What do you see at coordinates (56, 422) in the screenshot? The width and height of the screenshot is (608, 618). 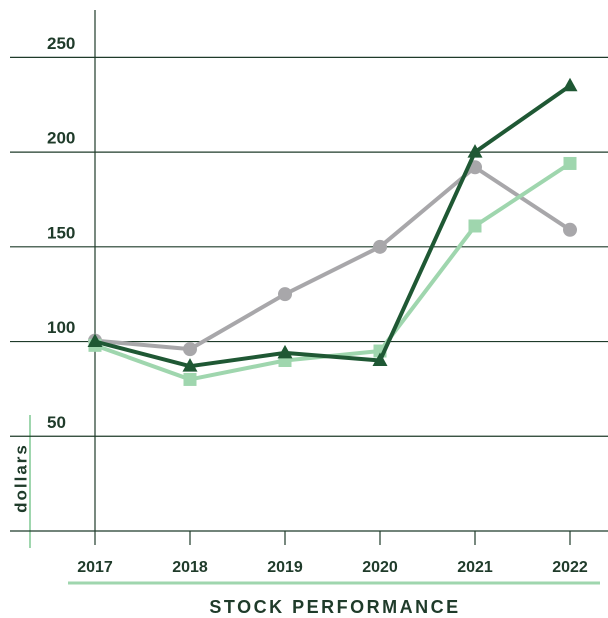 I see `y-tick-label: 50` at bounding box center [56, 422].